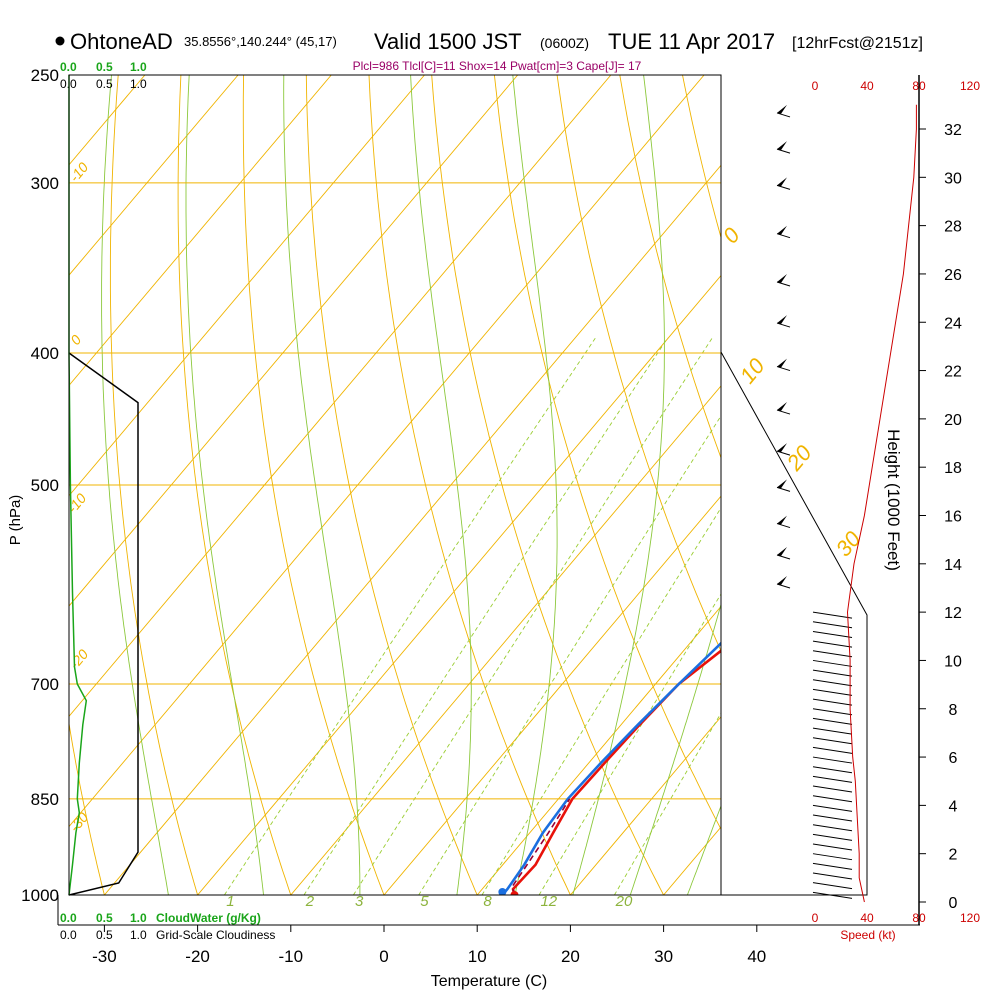 This screenshot has width=1000, height=1000. What do you see at coordinates (881, 503) in the screenshot?
I see `speed-line` at bounding box center [881, 503].